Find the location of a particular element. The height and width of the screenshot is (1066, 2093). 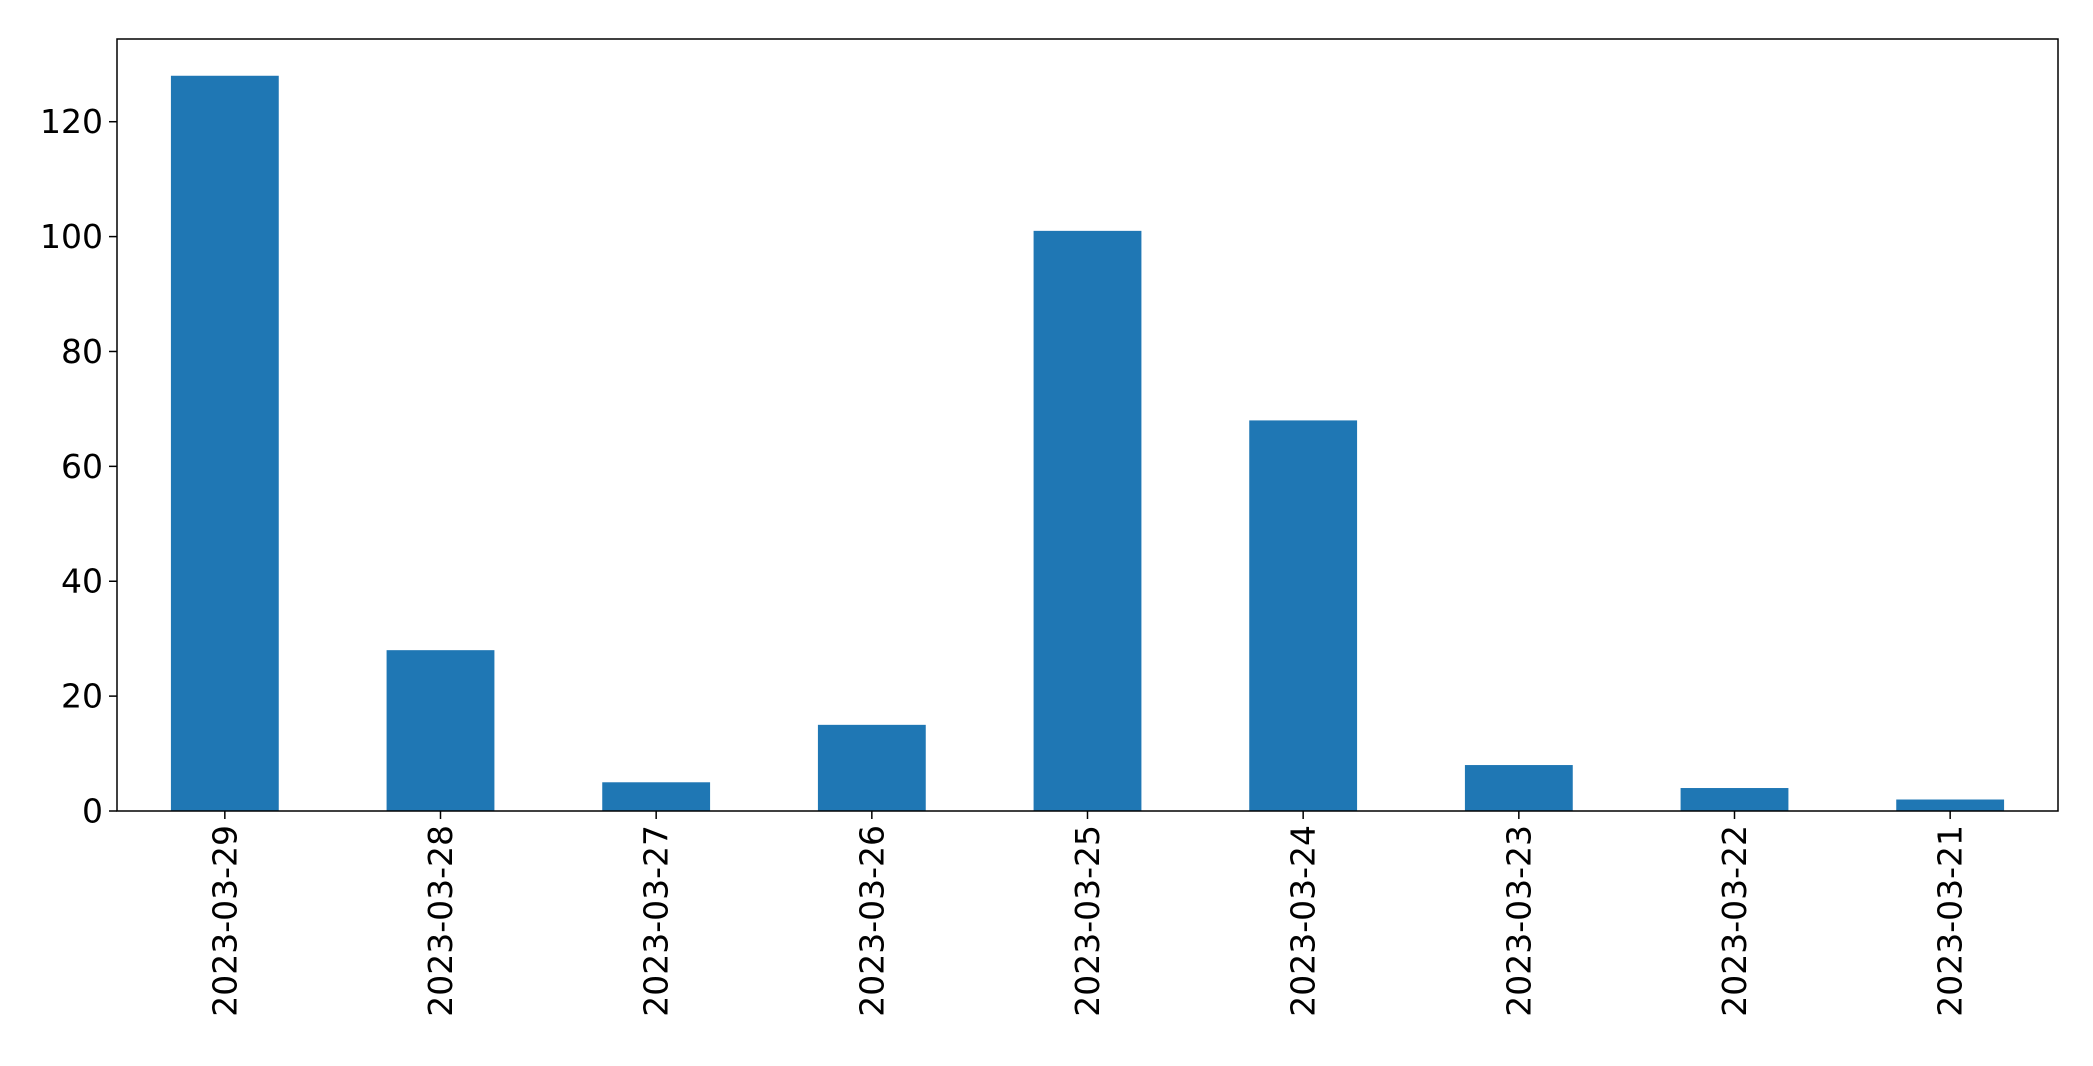

y-tick-label: 60 is located at coordinates (82, 466).